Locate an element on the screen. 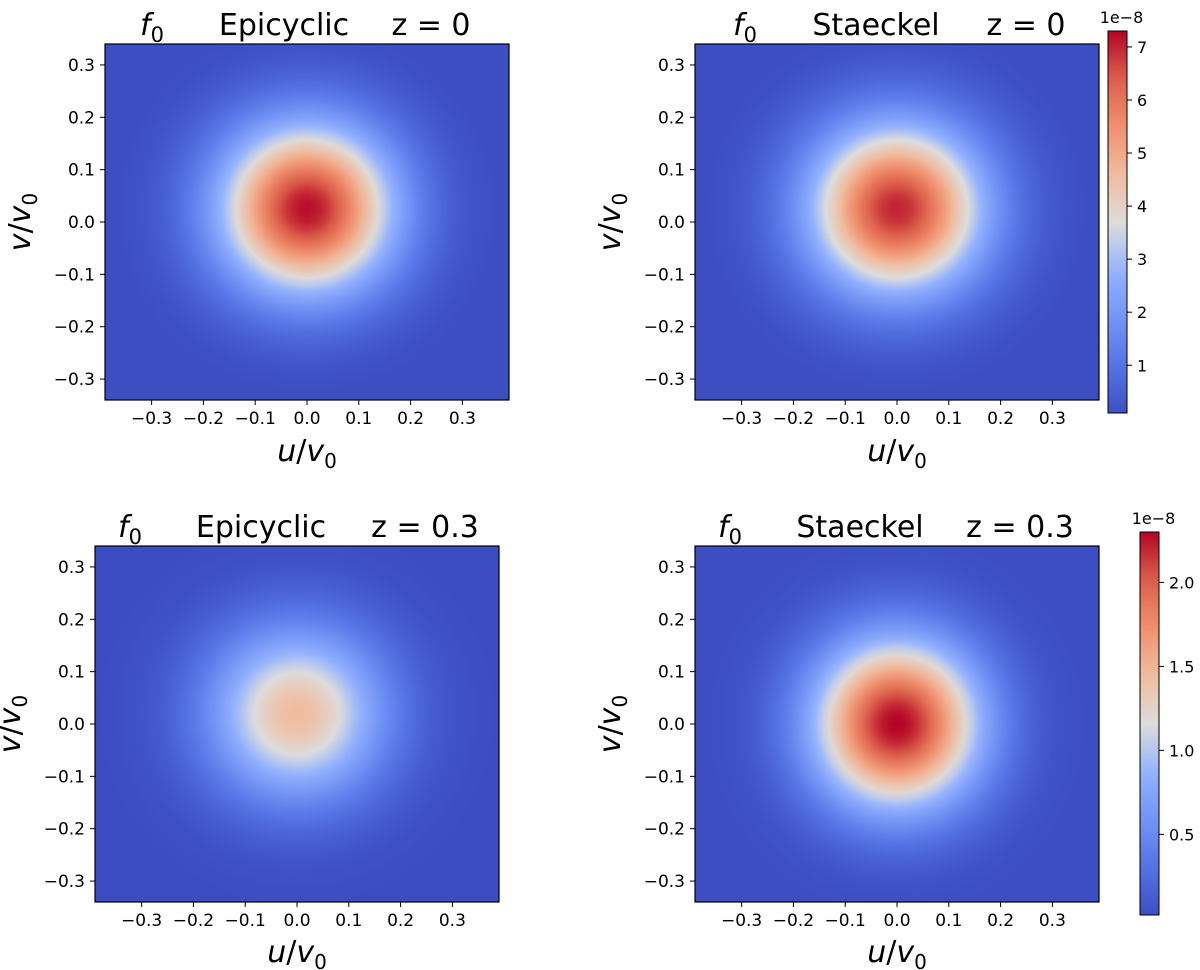  colorbar-gradient is located at coordinates (1149, 723).